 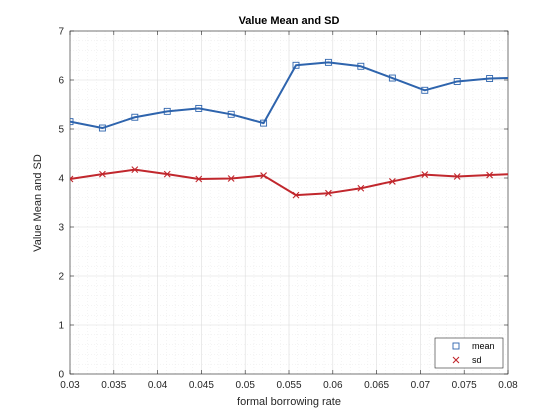 I want to click on y-tick-label: 4, so click(x=61, y=179).